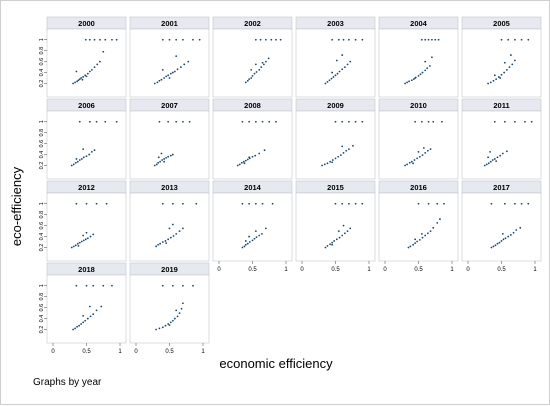 The height and width of the screenshot is (406, 550). I want to click on x-tick-label: 0.5, so click(169, 352).